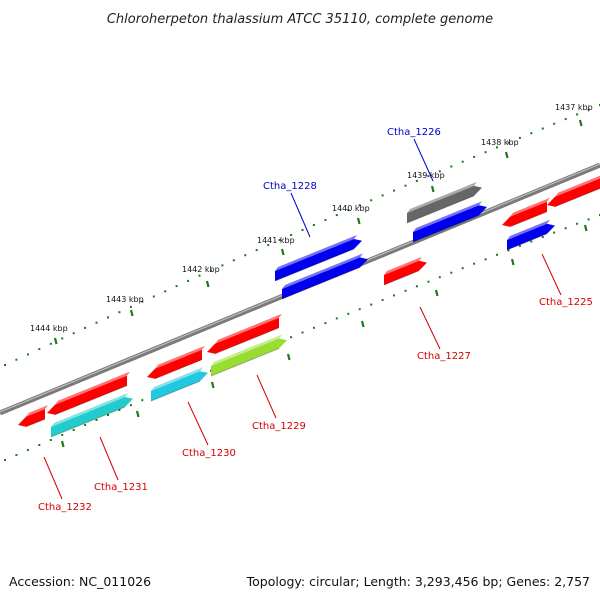 The height and width of the screenshot is (600, 600). What do you see at coordinates (528, 219) in the screenshot?
I see `gene-arrow-ctha-1225-red-shadow` at bounding box center [528, 219].